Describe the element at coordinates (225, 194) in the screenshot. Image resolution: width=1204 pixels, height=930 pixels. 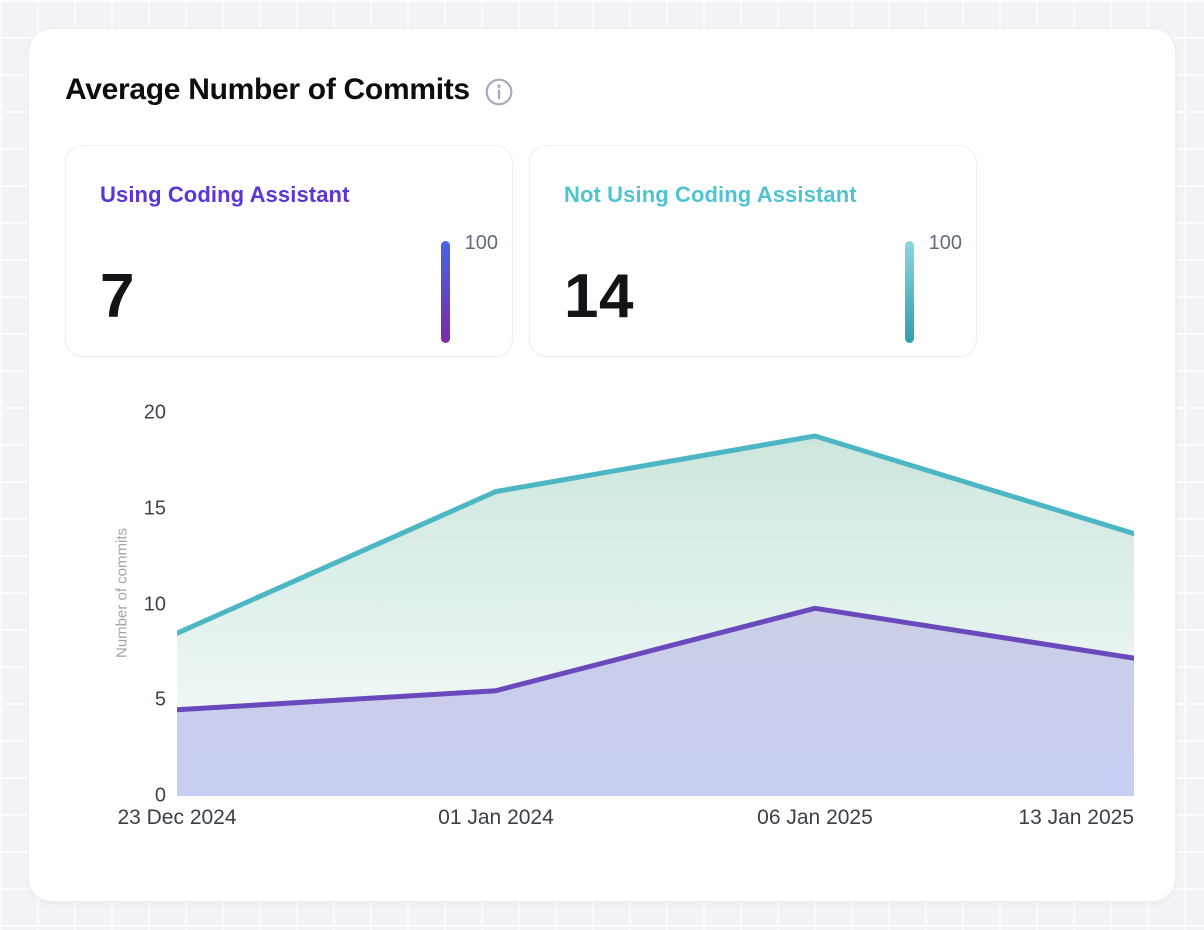
I see `stat-label: Using Coding Assistant` at that location.